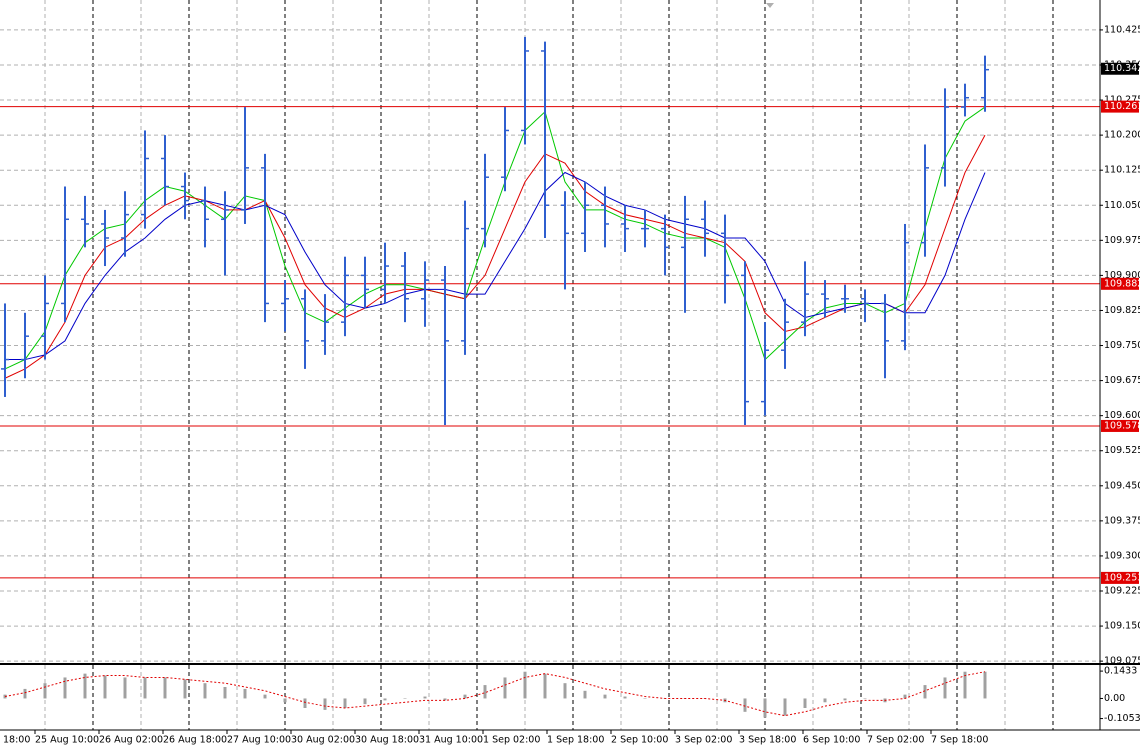 The width and height of the screenshot is (1140, 754). I want to click on y-tick-label: 110.050, so click(1122, 205).